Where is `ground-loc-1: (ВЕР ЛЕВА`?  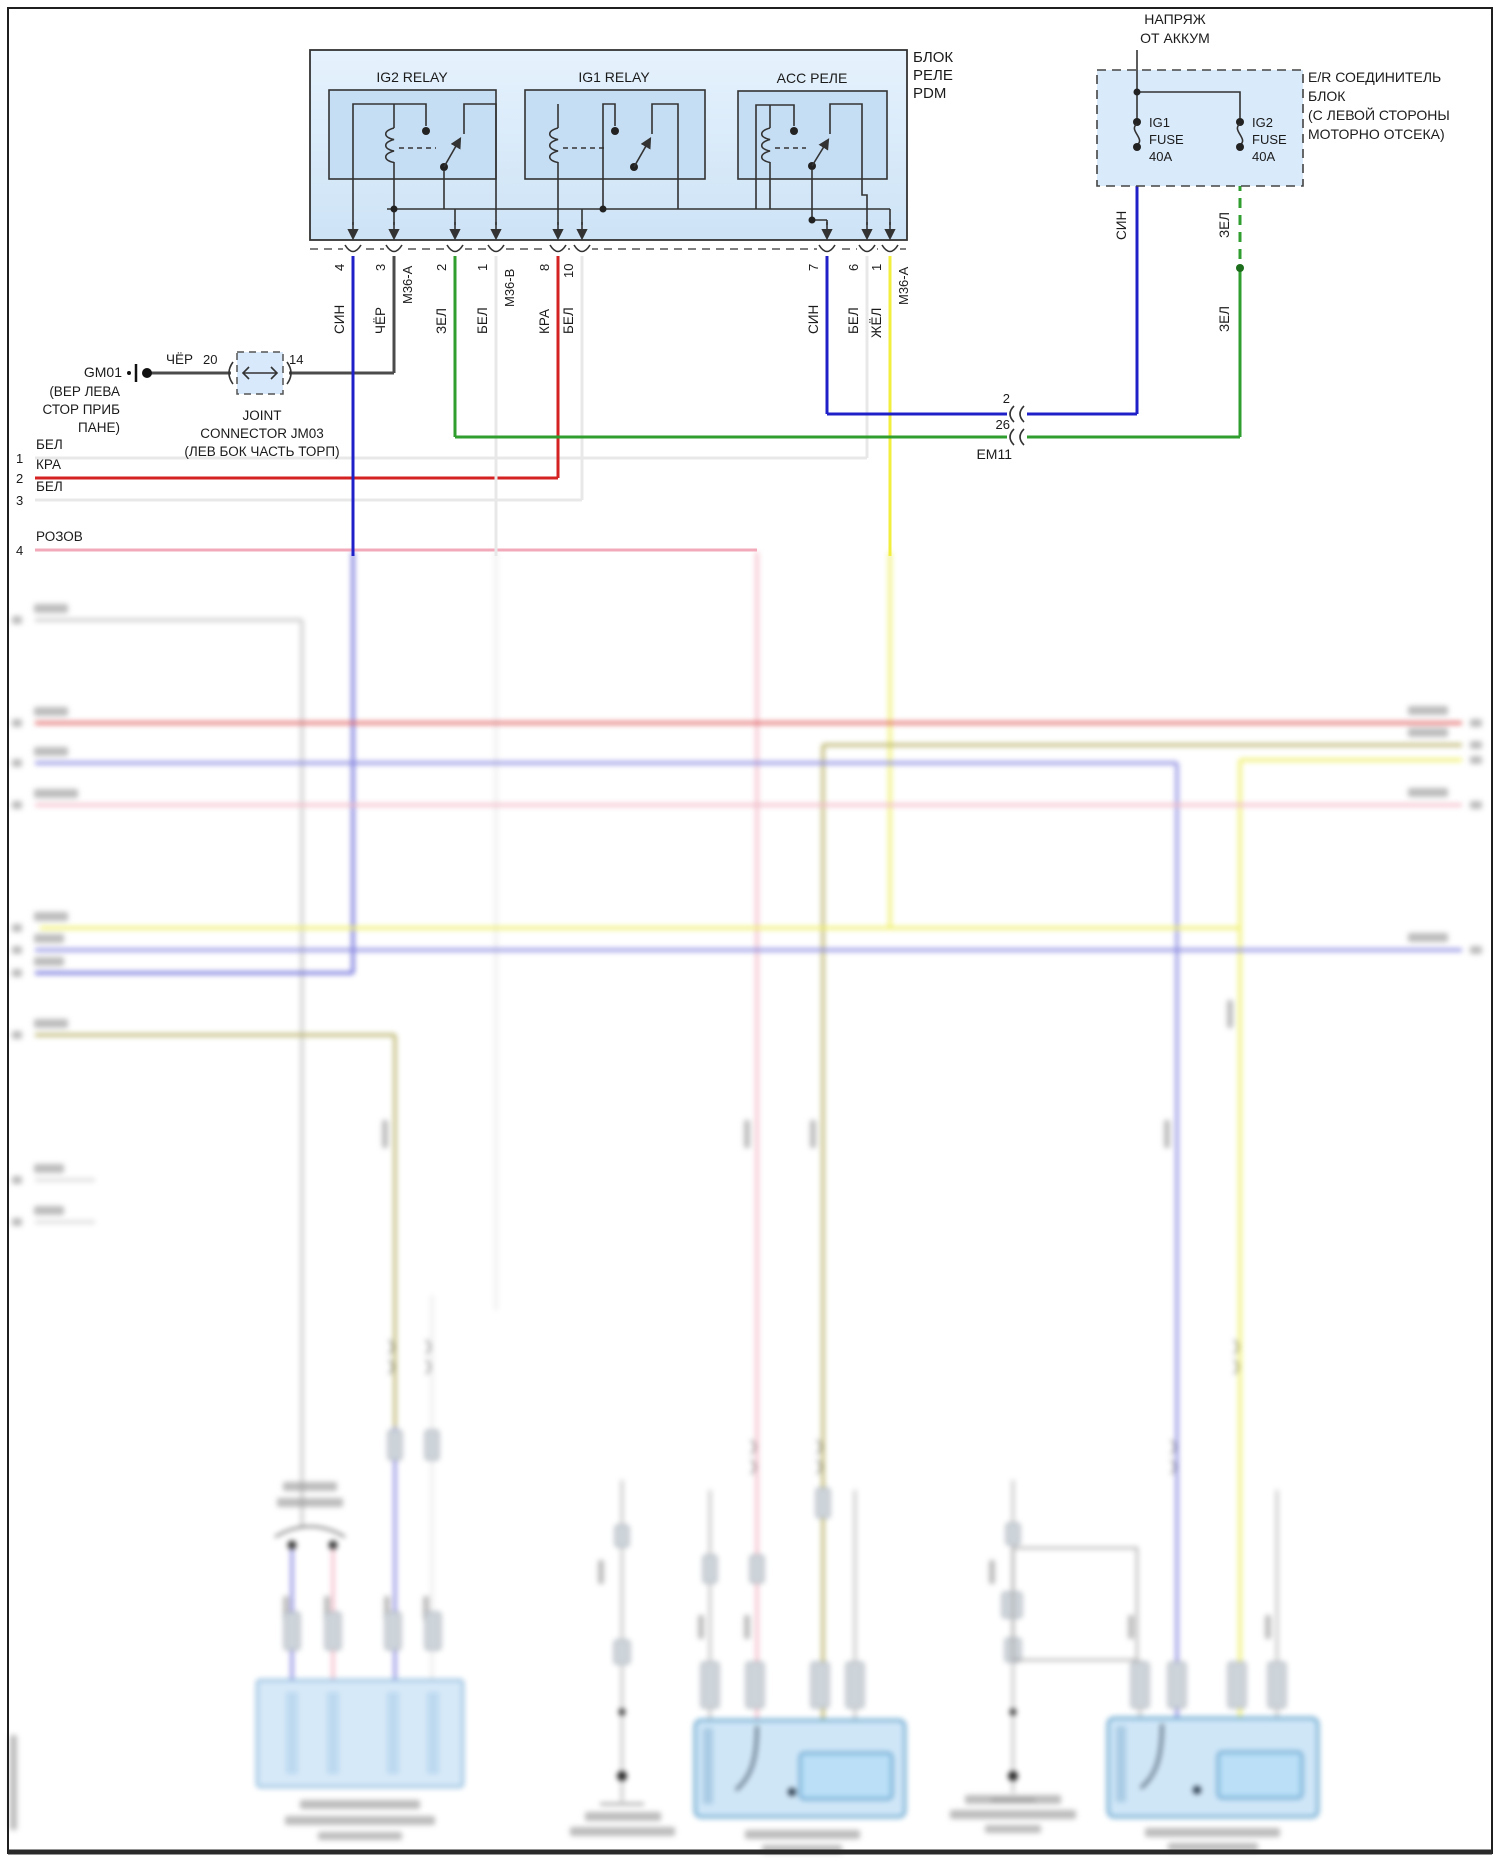
ground-loc-1: (ВЕР ЛЕВА is located at coordinates (84, 391).